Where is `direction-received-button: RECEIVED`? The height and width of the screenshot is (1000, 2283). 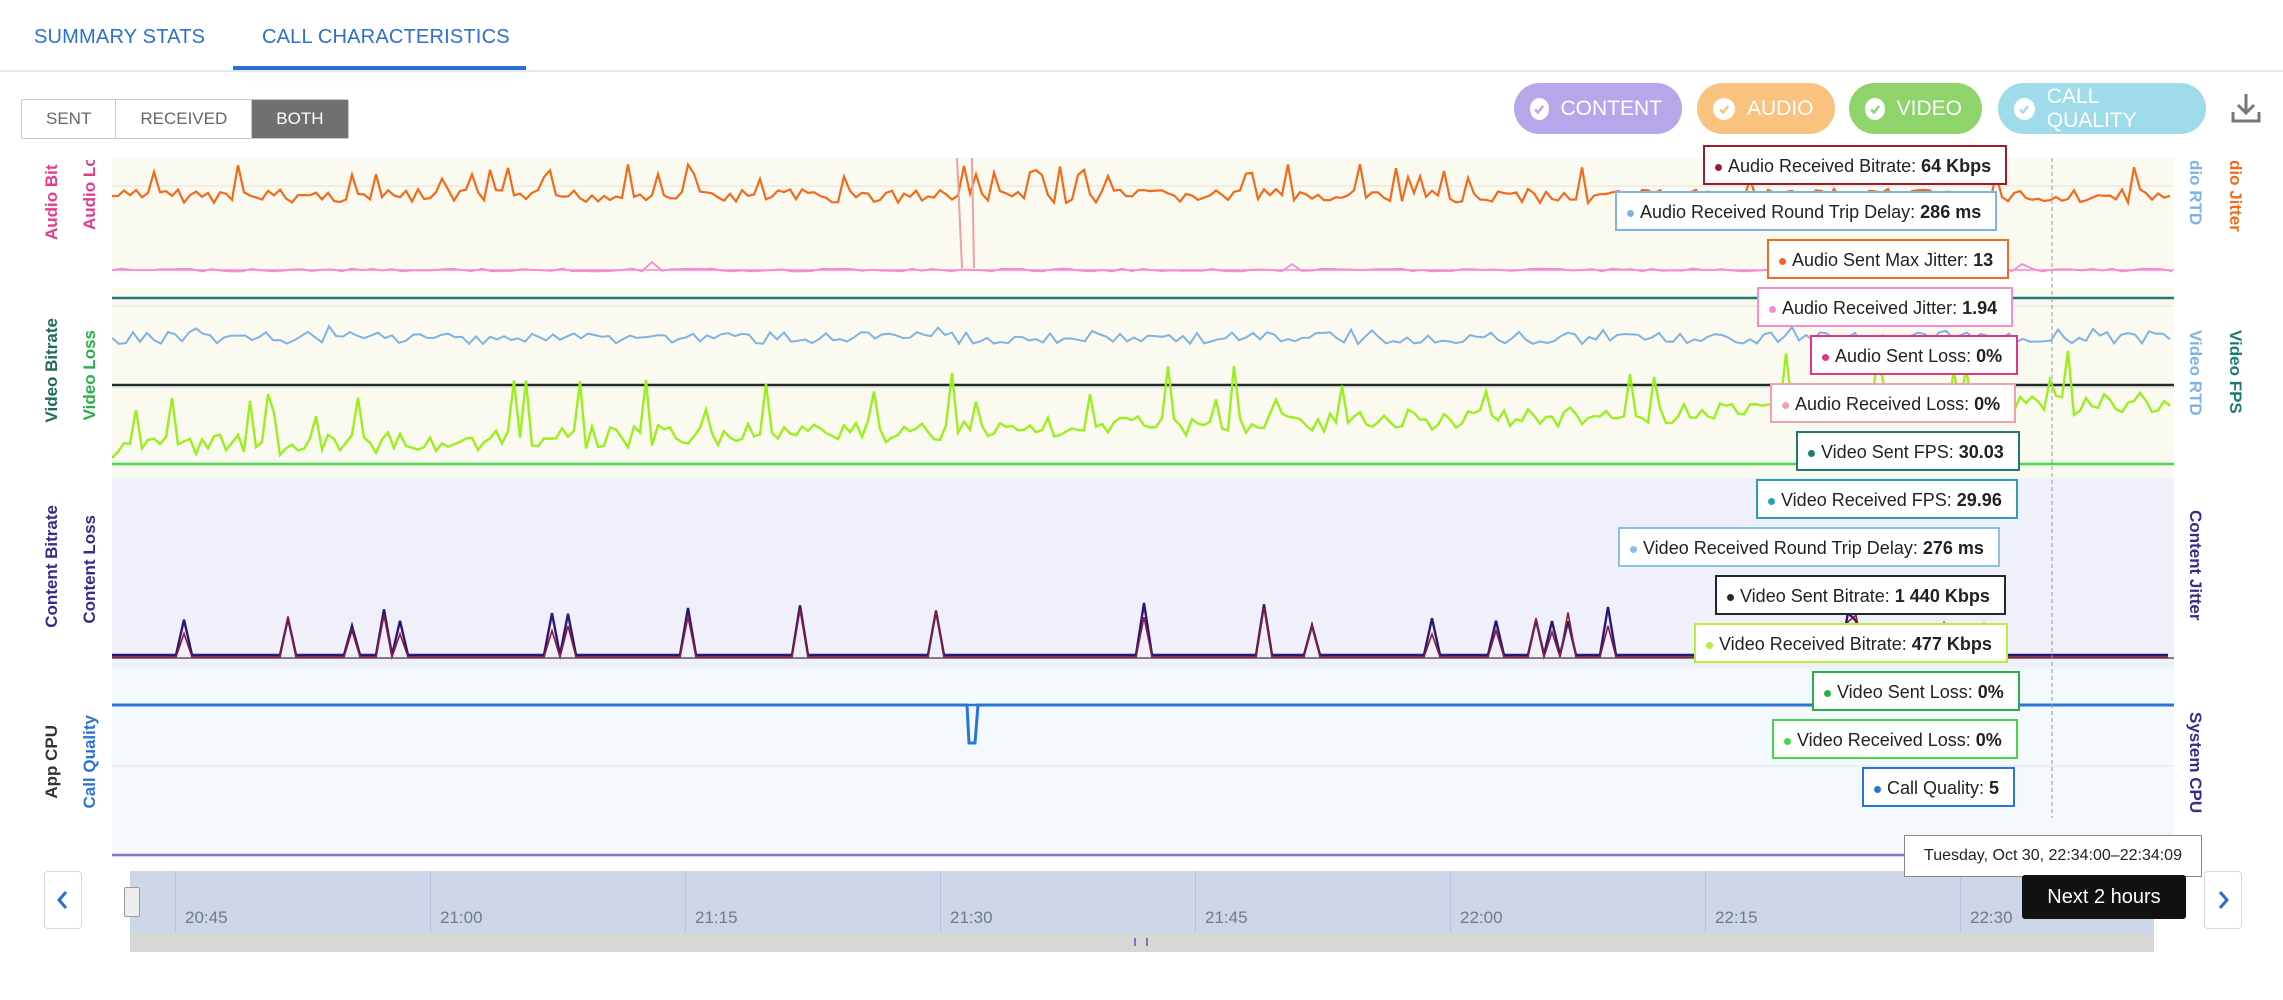 direction-received-button: RECEIVED is located at coordinates (184, 119).